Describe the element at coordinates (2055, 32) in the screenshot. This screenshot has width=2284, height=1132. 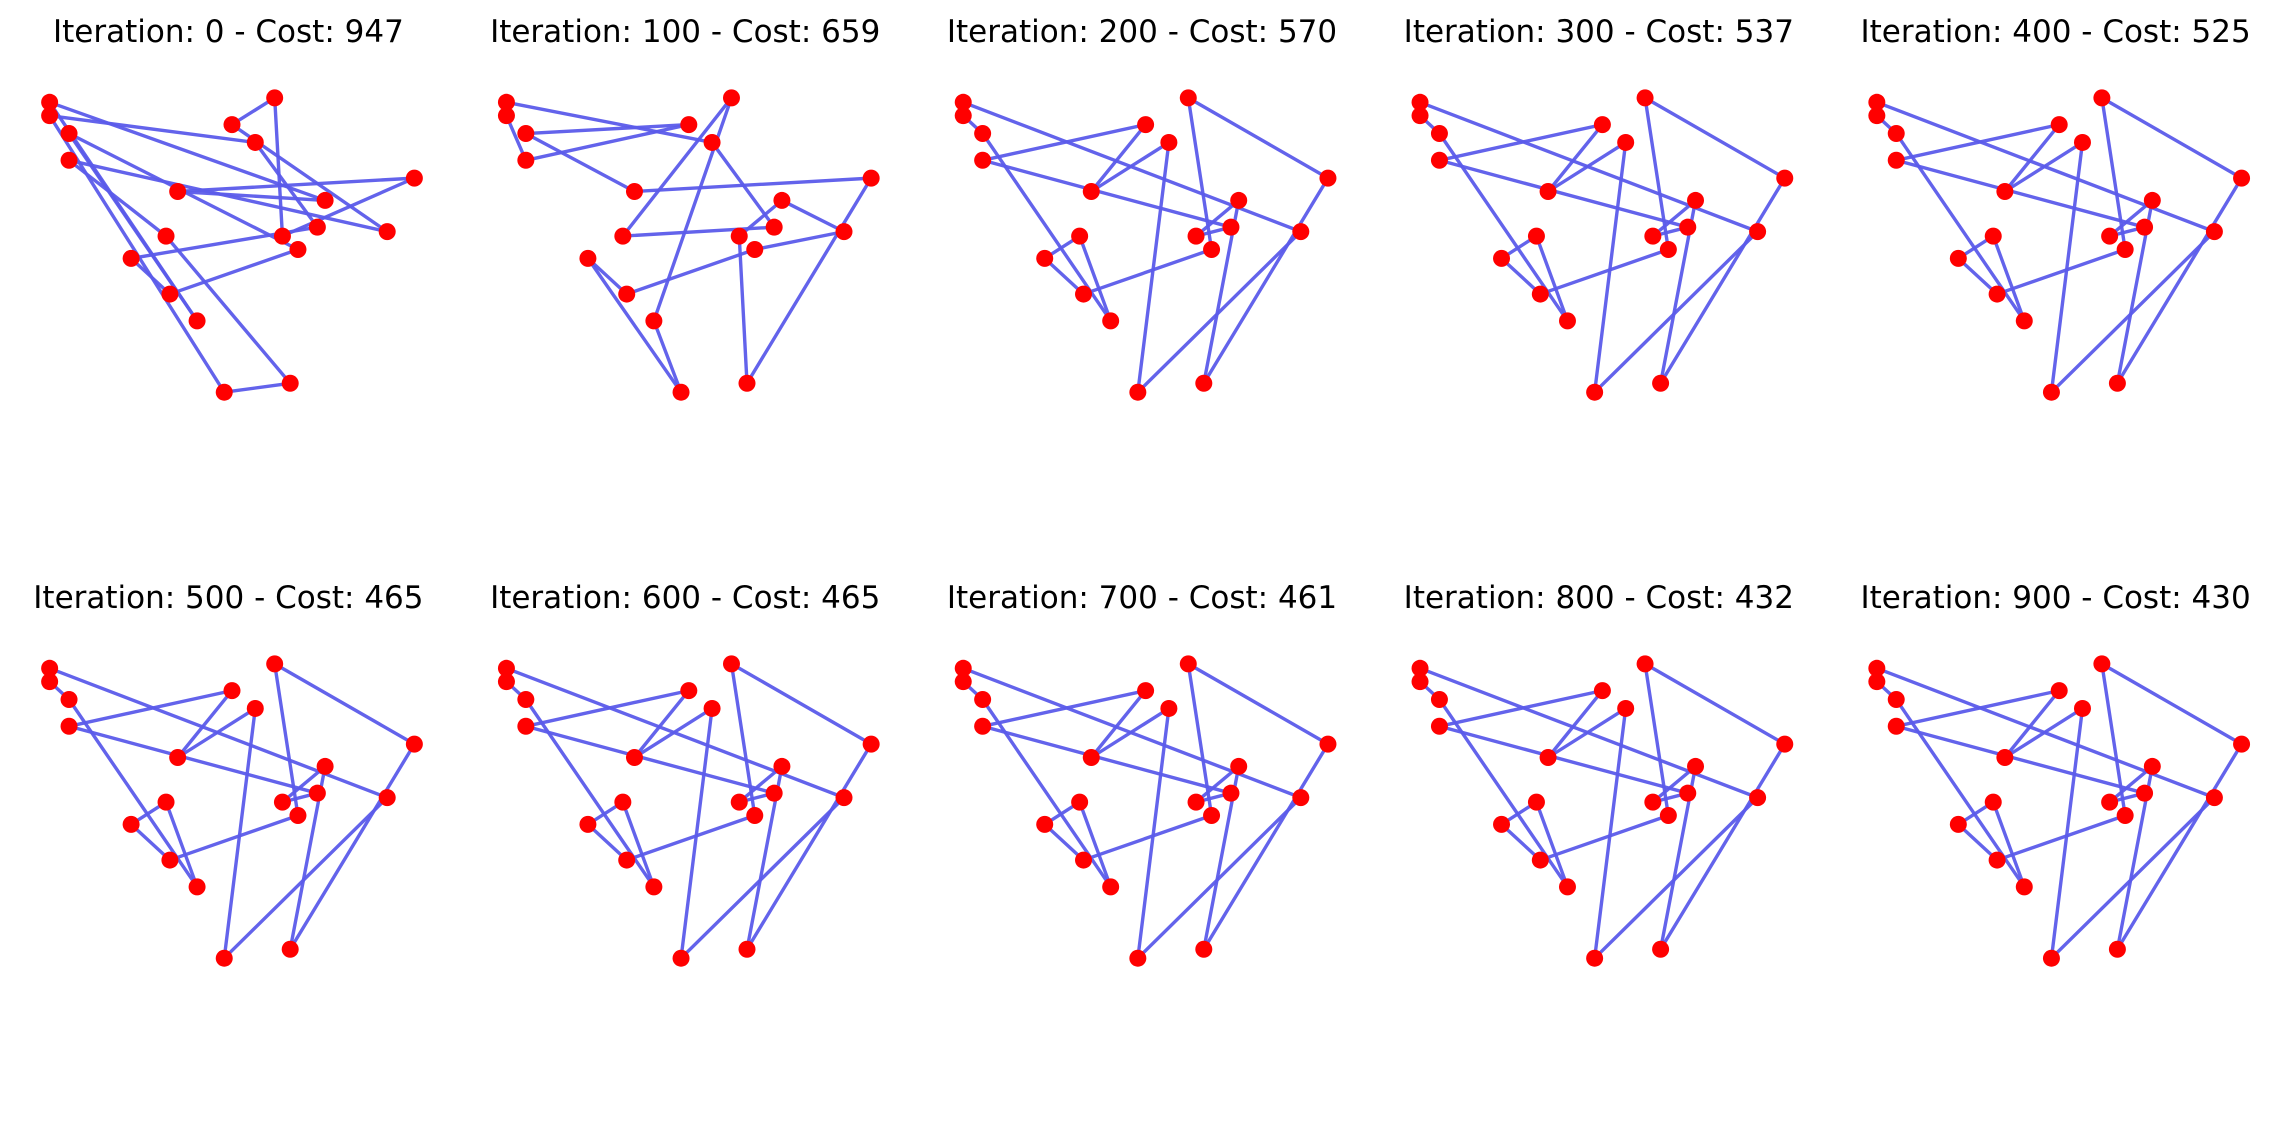
I see `panel-title: Iteration: 400 - Cost: 525` at that location.